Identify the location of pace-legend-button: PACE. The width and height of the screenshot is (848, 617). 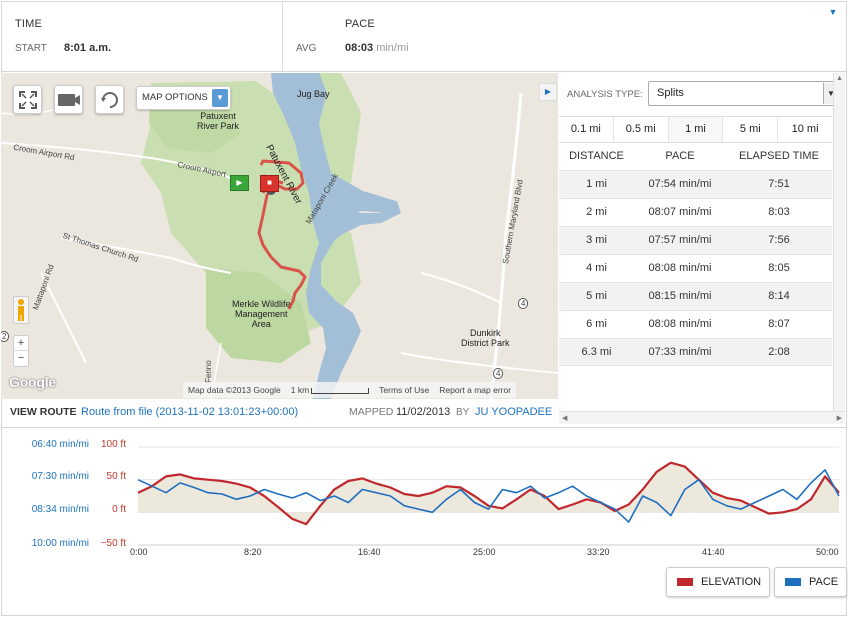
(811, 582).